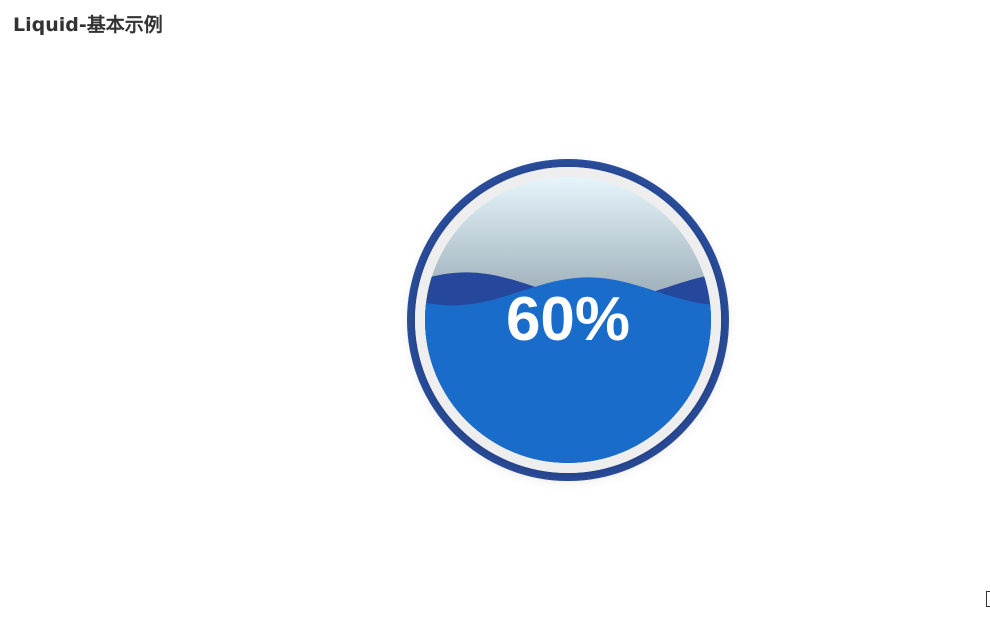 The width and height of the screenshot is (990, 624). I want to click on page-title: Liquid-基本示例, so click(88, 25).